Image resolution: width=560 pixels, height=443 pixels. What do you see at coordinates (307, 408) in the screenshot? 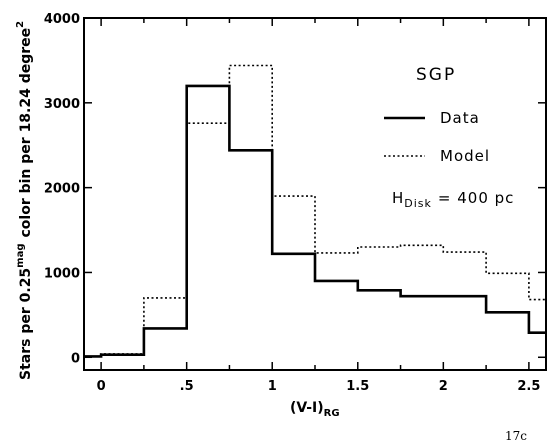
I see `x-axis-title-main: (V-I)` at bounding box center [307, 408].